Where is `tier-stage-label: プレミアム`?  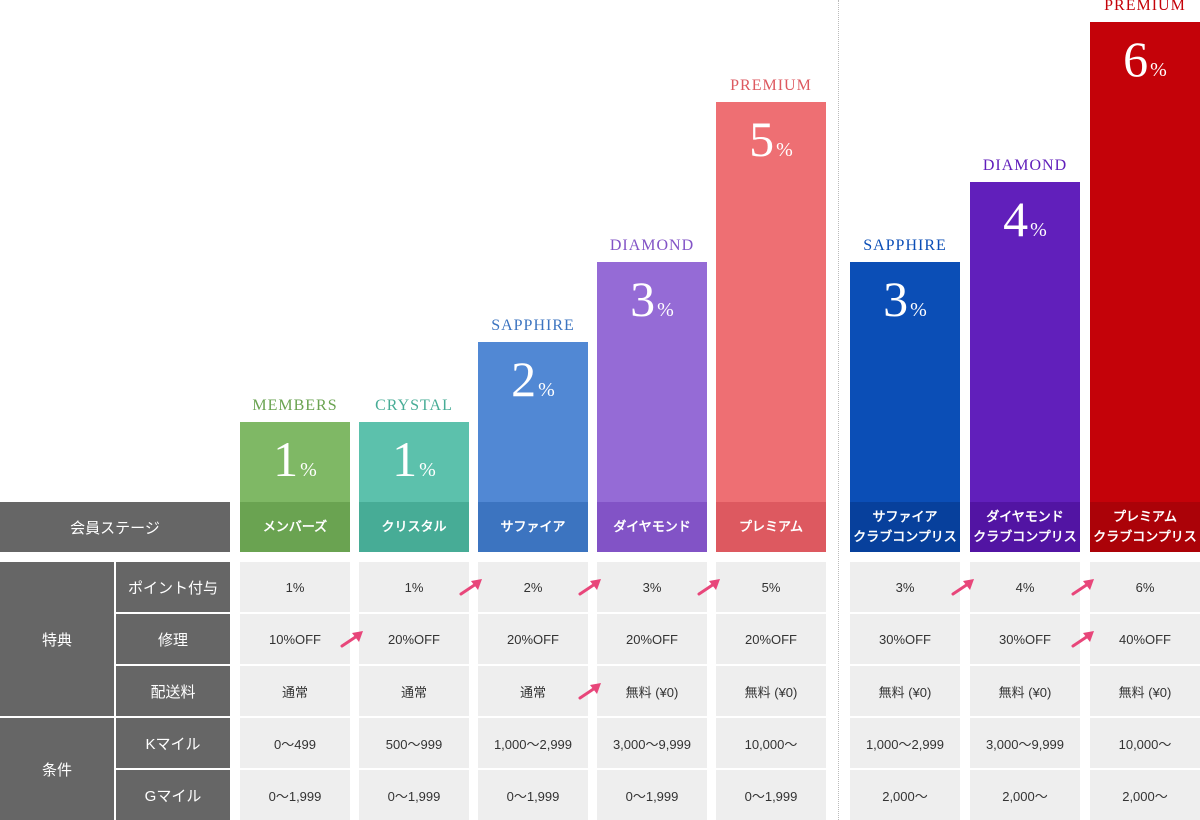 tier-stage-label: プレミアム is located at coordinates (771, 527).